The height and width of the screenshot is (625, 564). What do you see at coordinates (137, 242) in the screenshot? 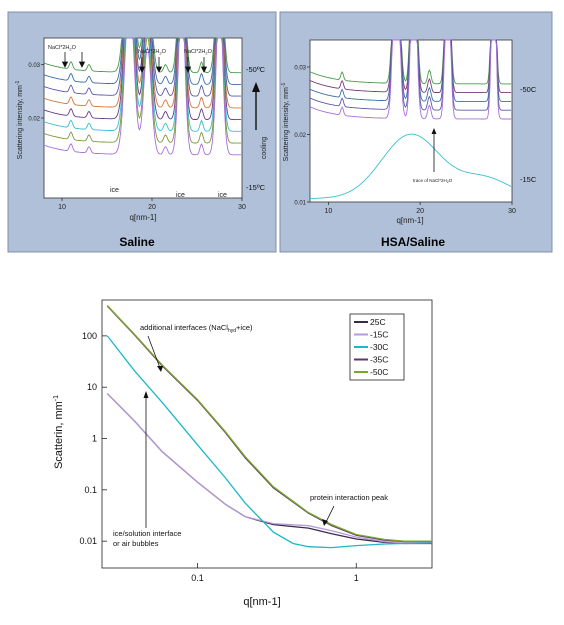
I see `panel-saline-title: Saline` at bounding box center [137, 242].